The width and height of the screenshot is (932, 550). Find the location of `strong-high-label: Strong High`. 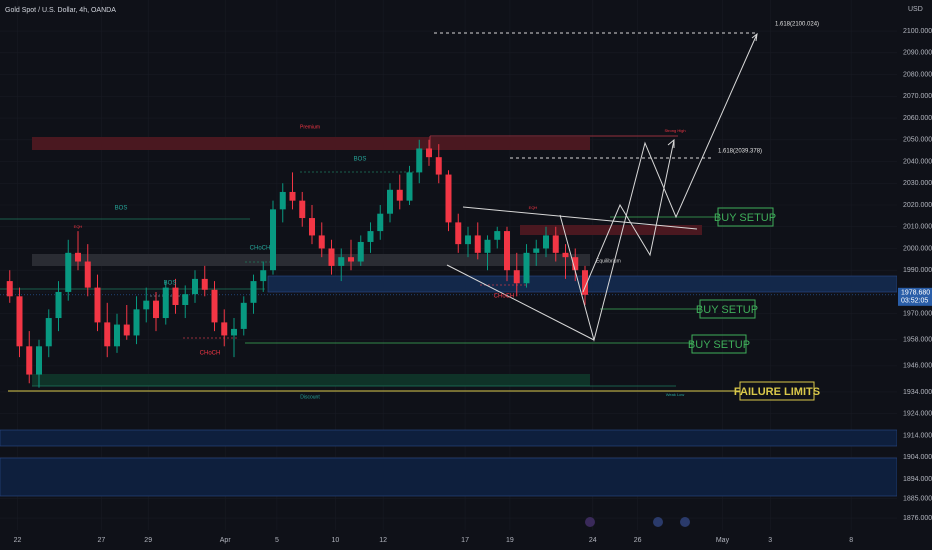

strong-high-label: Strong High is located at coordinates (674, 130).